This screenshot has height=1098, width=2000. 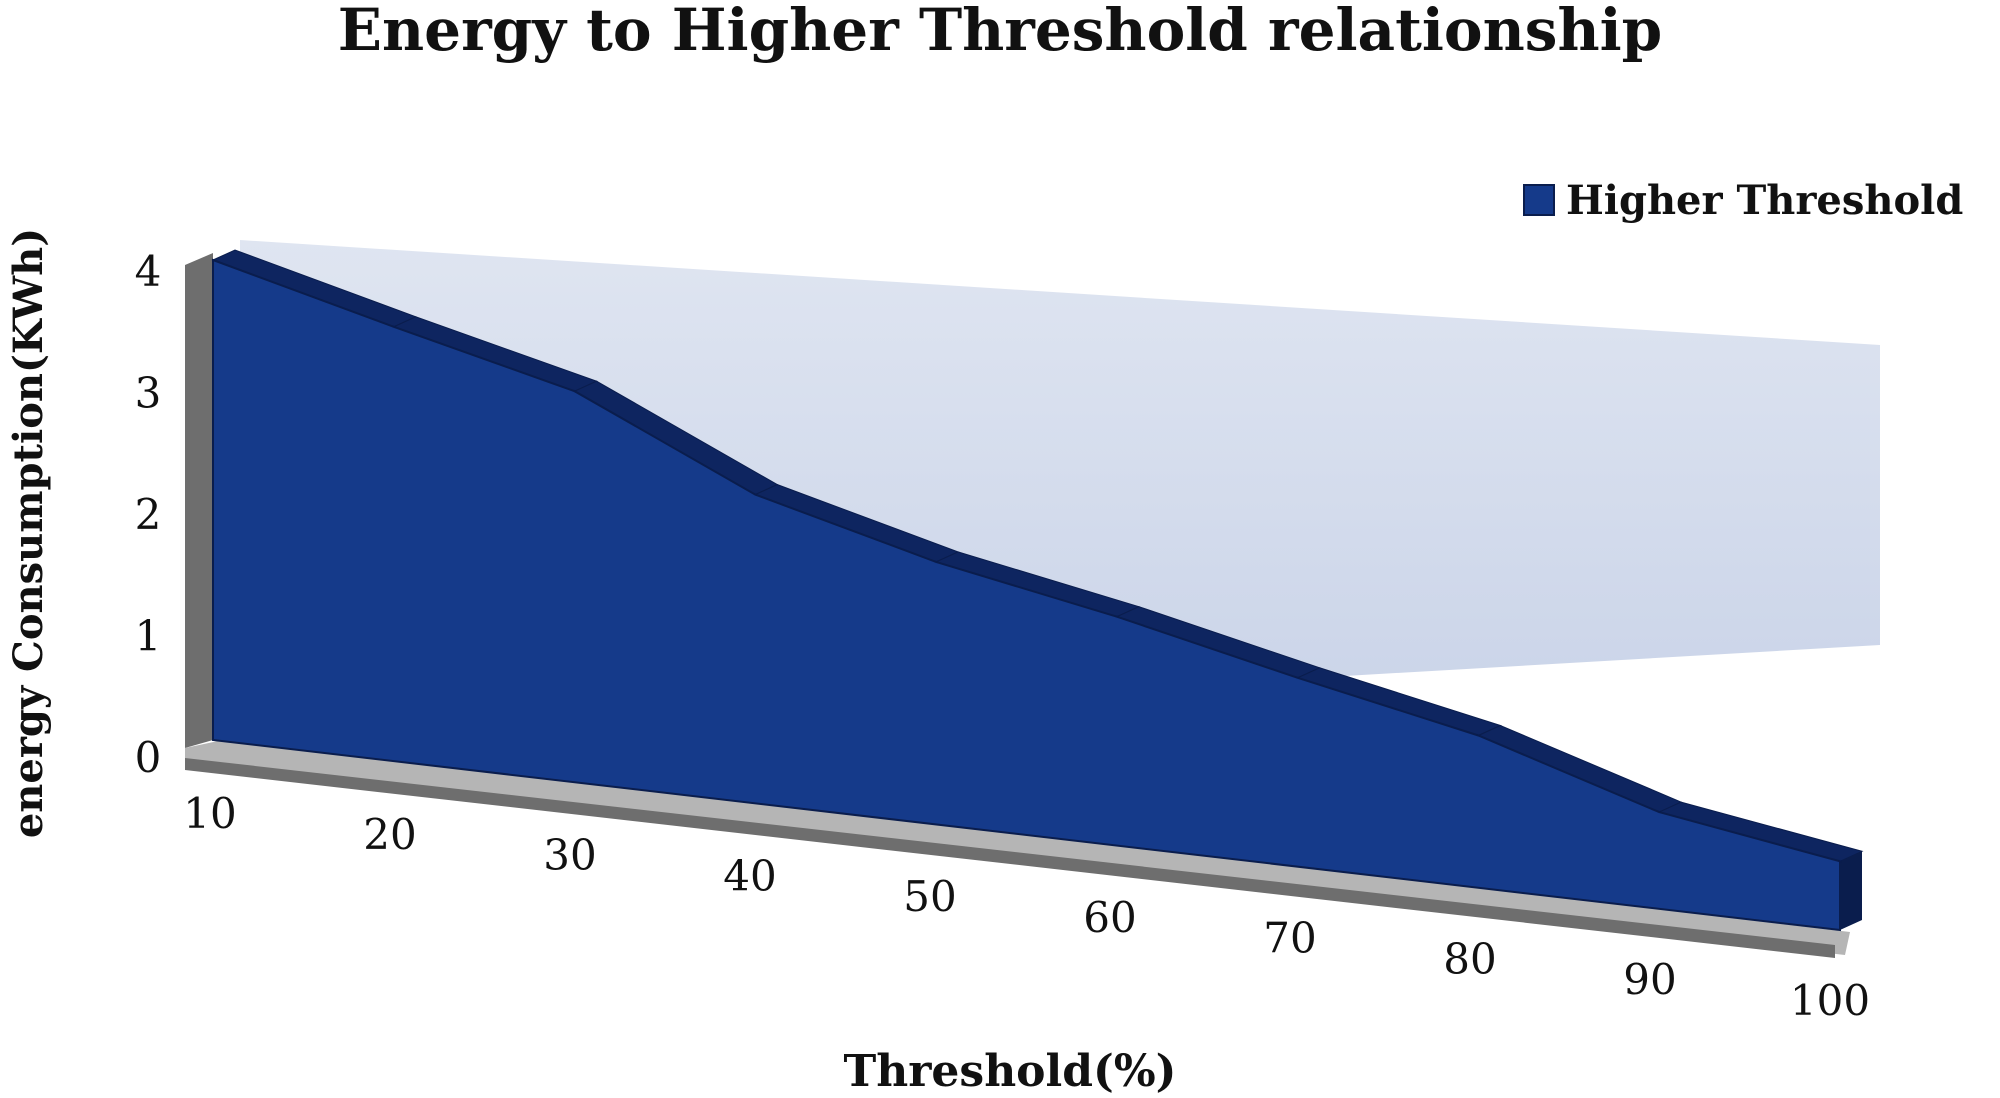 I want to click on area-end-cap, so click(x=1851, y=890).